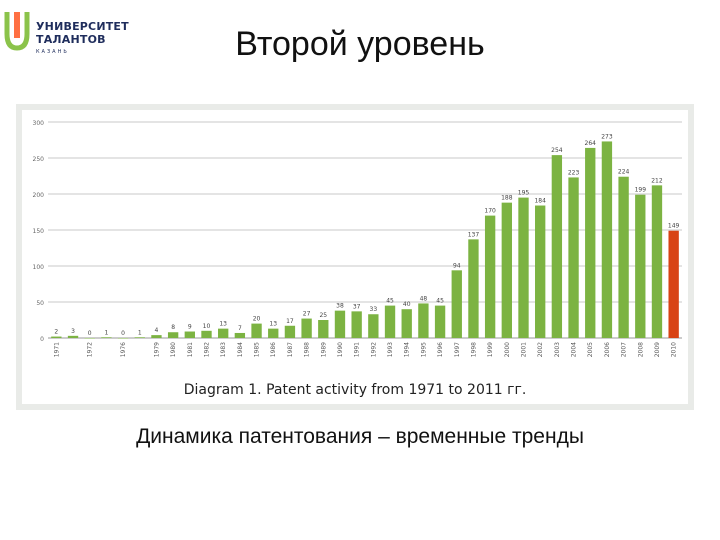 Image resolution: width=720 pixels, height=540 pixels. I want to click on data-label: 224, so click(624, 172).